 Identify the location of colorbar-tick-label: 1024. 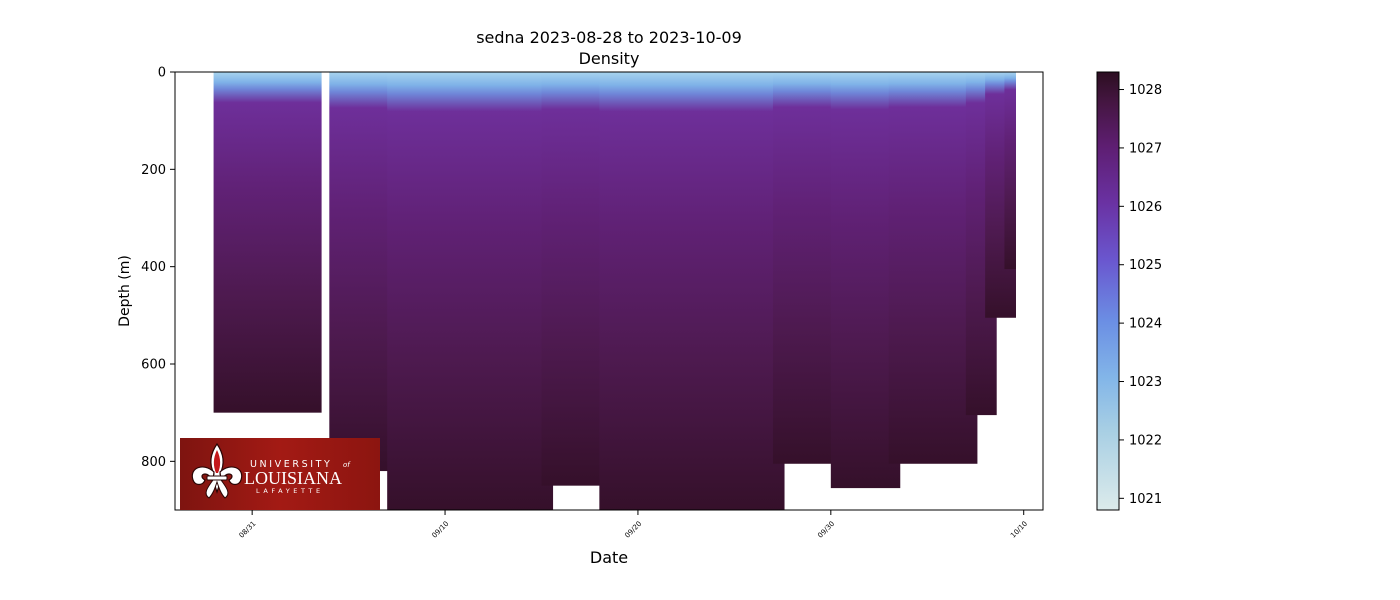
(1145, 324).